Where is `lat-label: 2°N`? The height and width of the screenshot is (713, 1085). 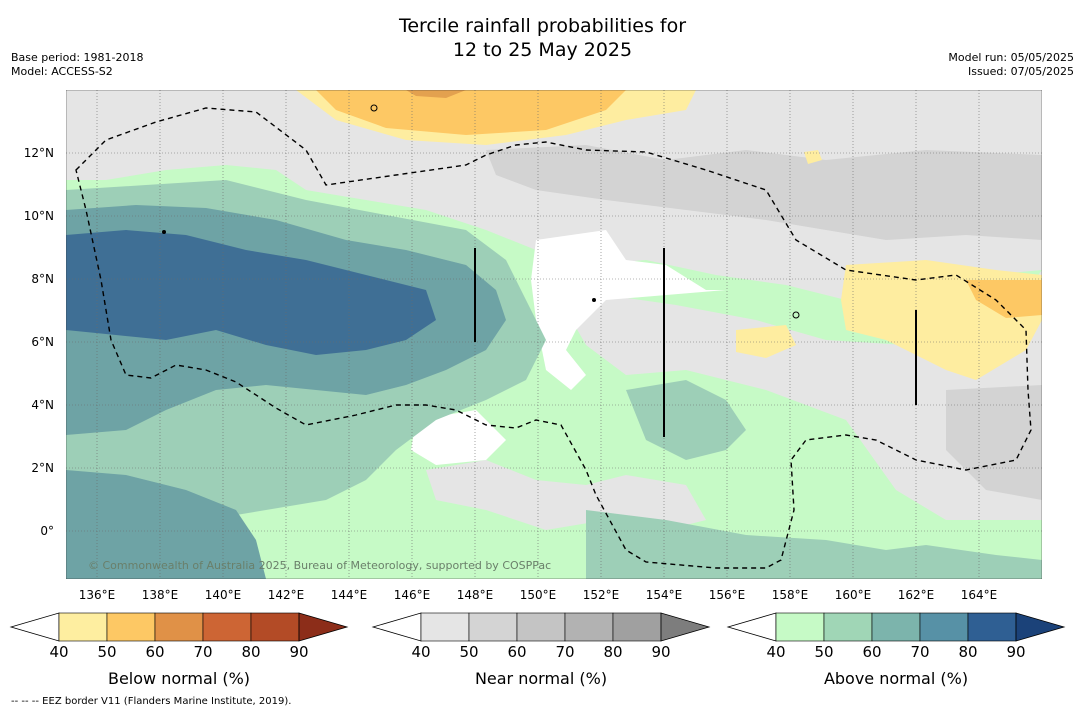 lat-label: 2°N is located at coordinates (42, 468).